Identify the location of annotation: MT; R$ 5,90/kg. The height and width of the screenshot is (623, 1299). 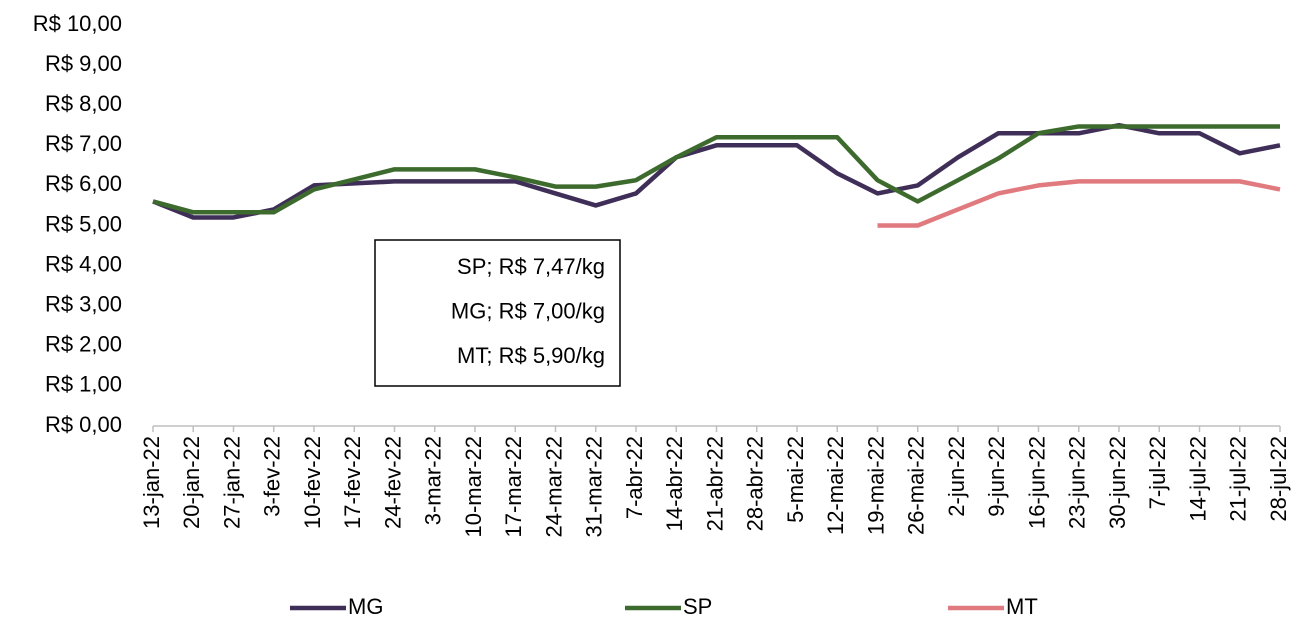
(531, 355).